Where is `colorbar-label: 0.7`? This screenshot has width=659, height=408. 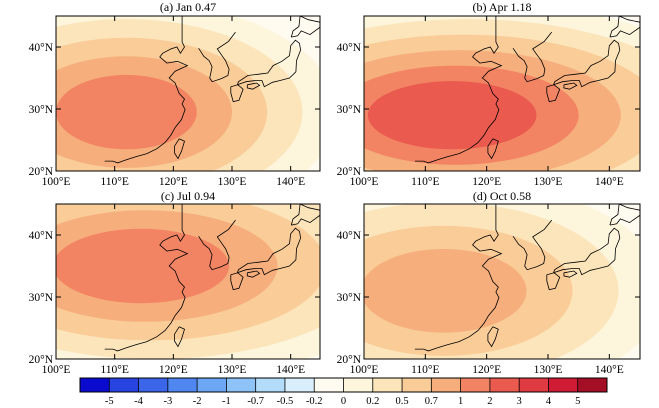
colorbar-label: 0.7 is located at coordinates (431, 401).